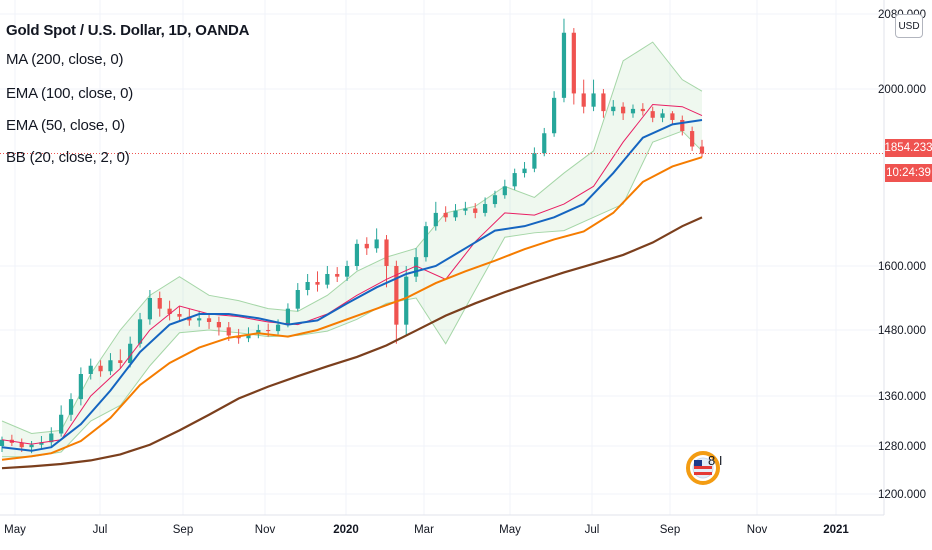  Describe the element at coordinates (510, 530) in the screenshot. I see `x-tick-label: May` at that location.